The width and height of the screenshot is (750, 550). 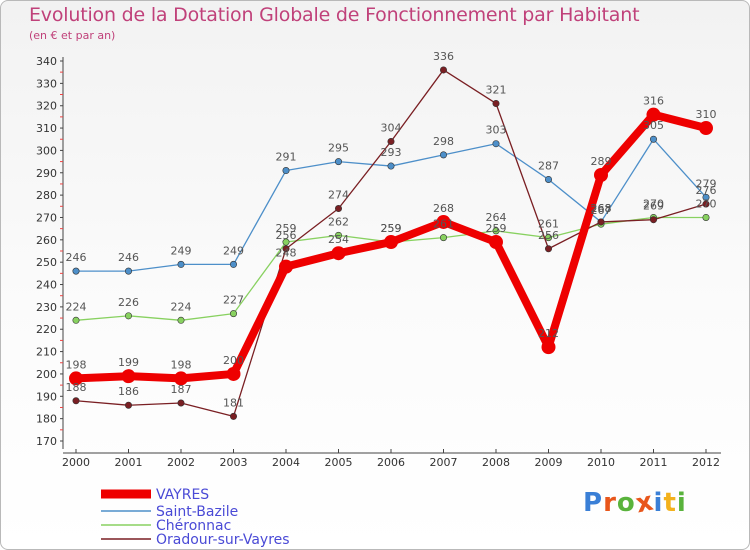 What do you see at coordinates (444, 462) in the screenshot?
I see `x-tick-label: 2007` at bounding box center [444, 462].